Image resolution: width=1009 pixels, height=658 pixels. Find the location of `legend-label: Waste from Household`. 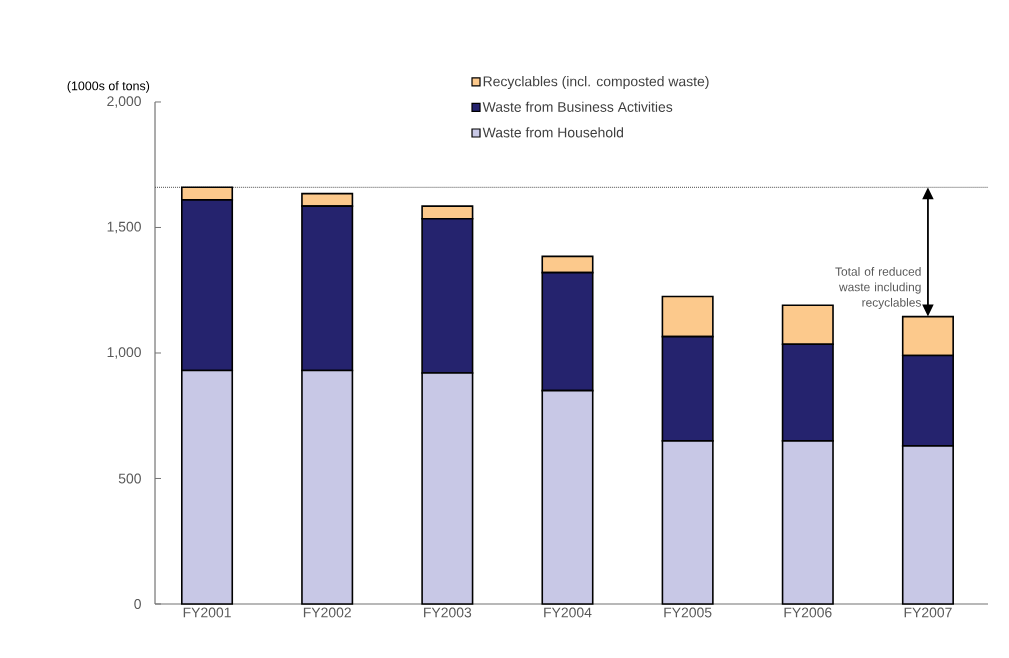

legend-label: Waste from Household is located at coordinates (553, 132).